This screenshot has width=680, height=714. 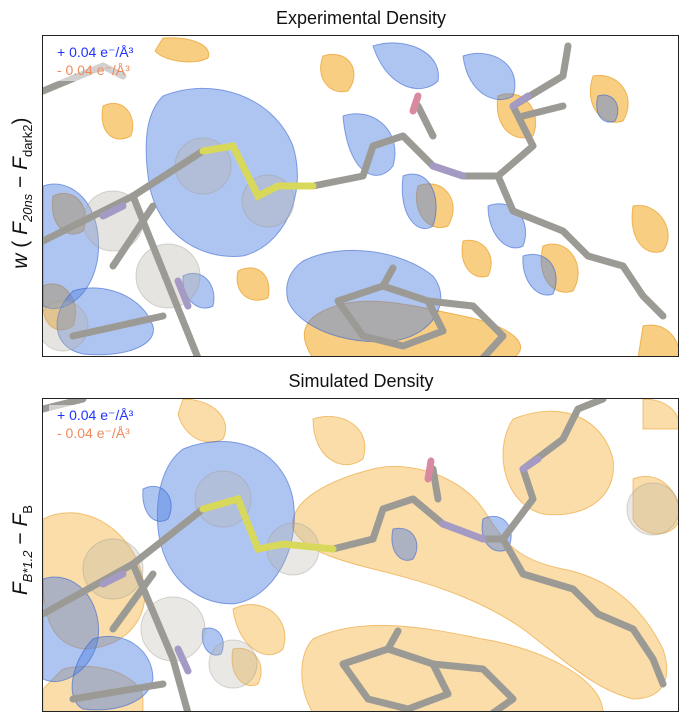 What do you see at coordinates (22, 193) in the screenshot?
I see `y-axis-label-experimental: w ( F20ns − Fdark2)` at bounding box center [22, 193].